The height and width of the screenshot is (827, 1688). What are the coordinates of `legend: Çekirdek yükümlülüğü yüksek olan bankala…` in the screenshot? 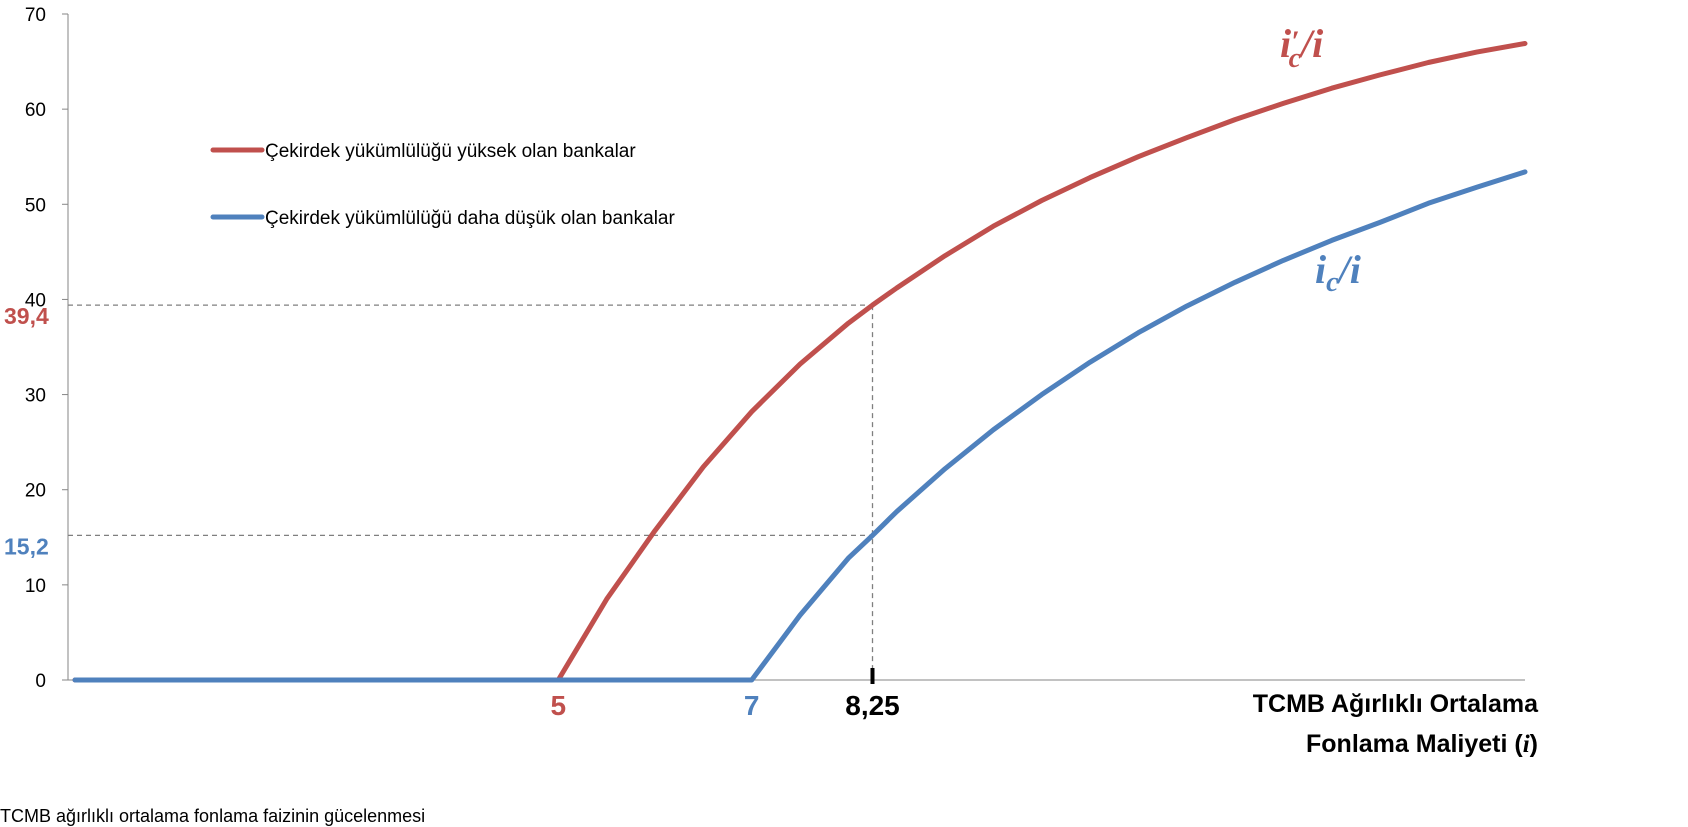 It's located at (442, 185).